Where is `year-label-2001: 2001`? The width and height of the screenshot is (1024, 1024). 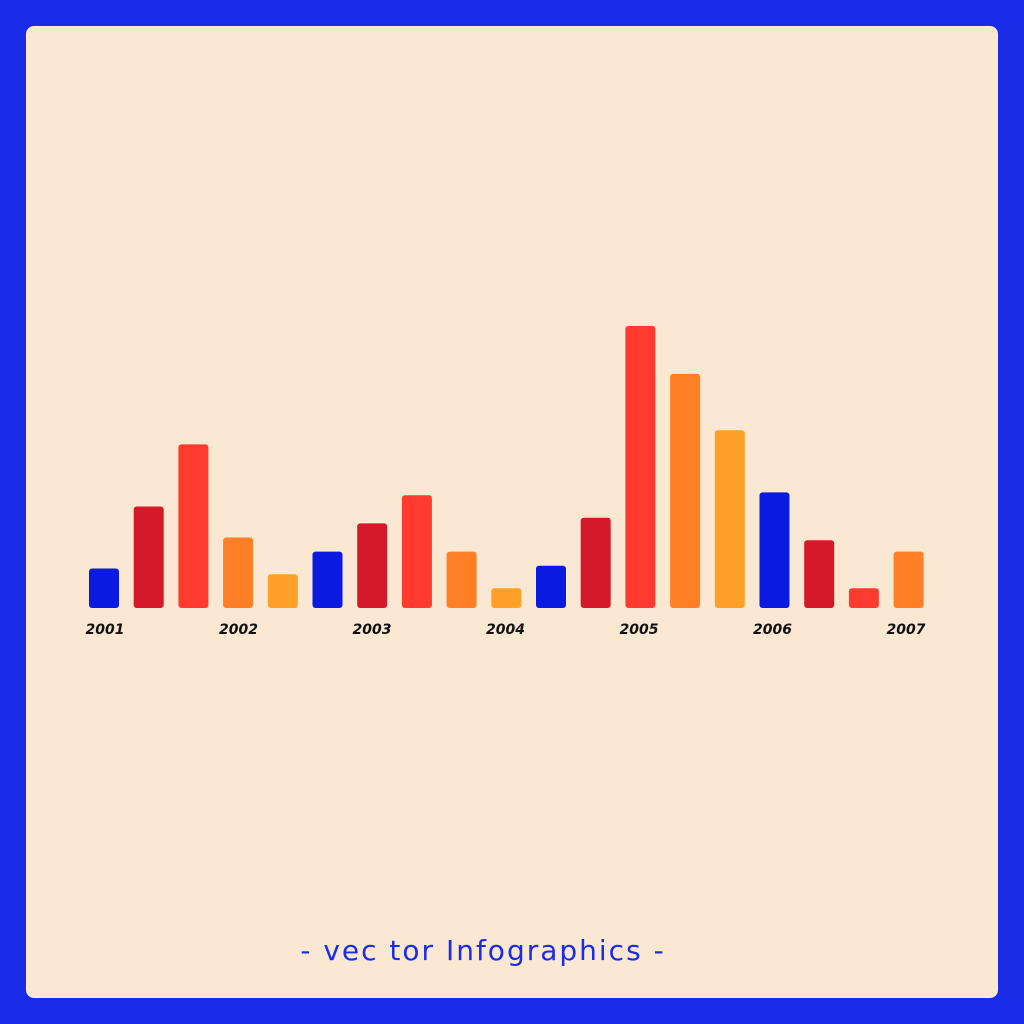
year-label-2001: 2001 is located at coordinates (105, 630).